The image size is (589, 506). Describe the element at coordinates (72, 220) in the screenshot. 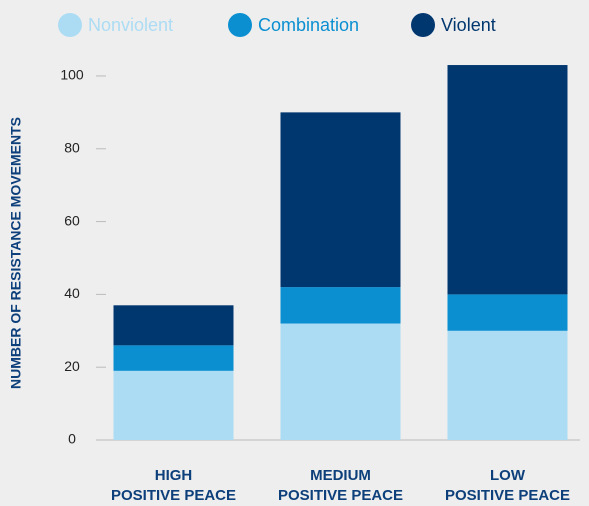

I see `y-tick-label: 60` at that location.